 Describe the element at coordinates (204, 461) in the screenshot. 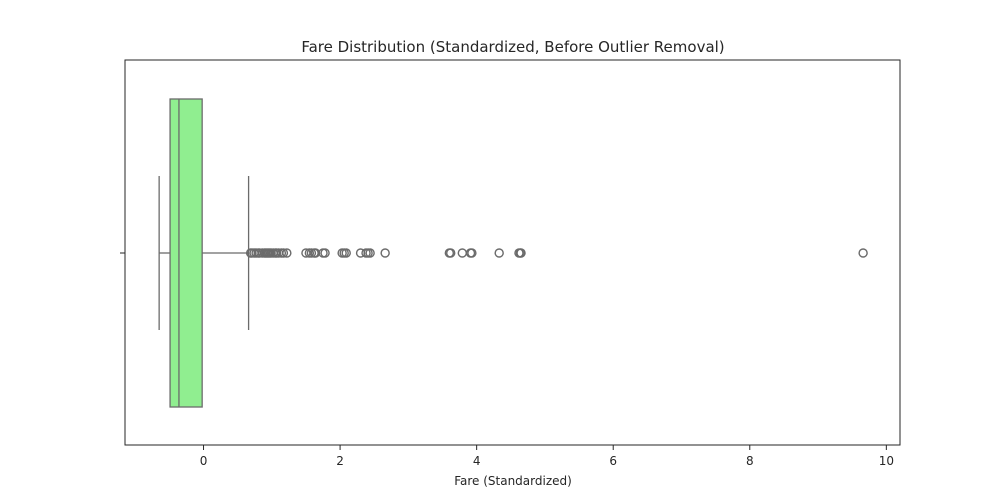

I see `x-tick-label: 0` at that location.